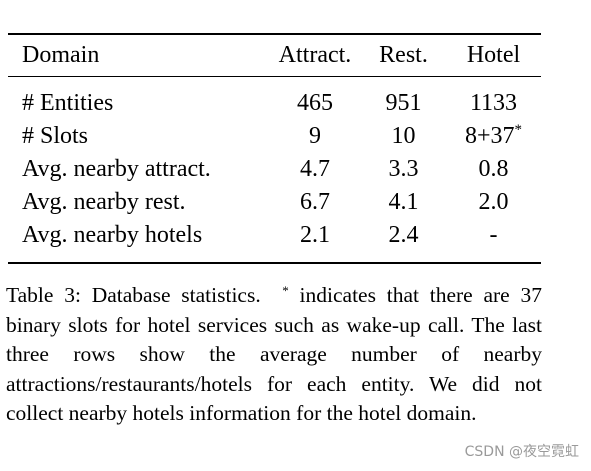  I want to click on cell-rest: 4.1, so click(403, 202).